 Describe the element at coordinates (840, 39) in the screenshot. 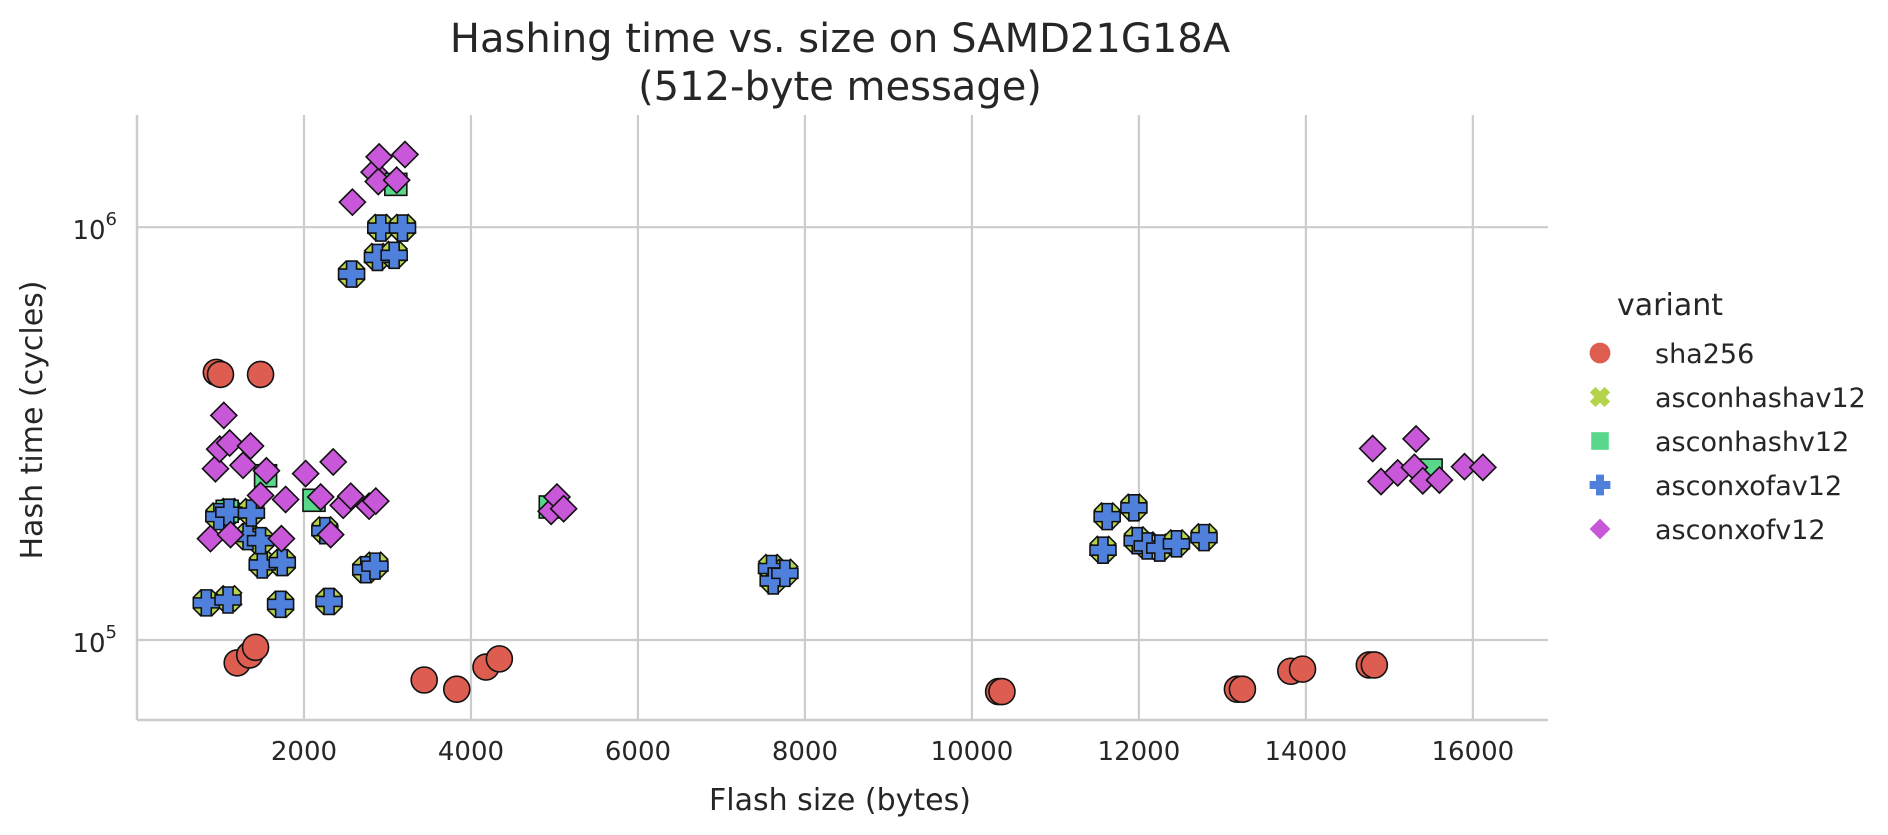

I see `chart-title: Hashing time vs. size on SAMD21G18A` at that location.